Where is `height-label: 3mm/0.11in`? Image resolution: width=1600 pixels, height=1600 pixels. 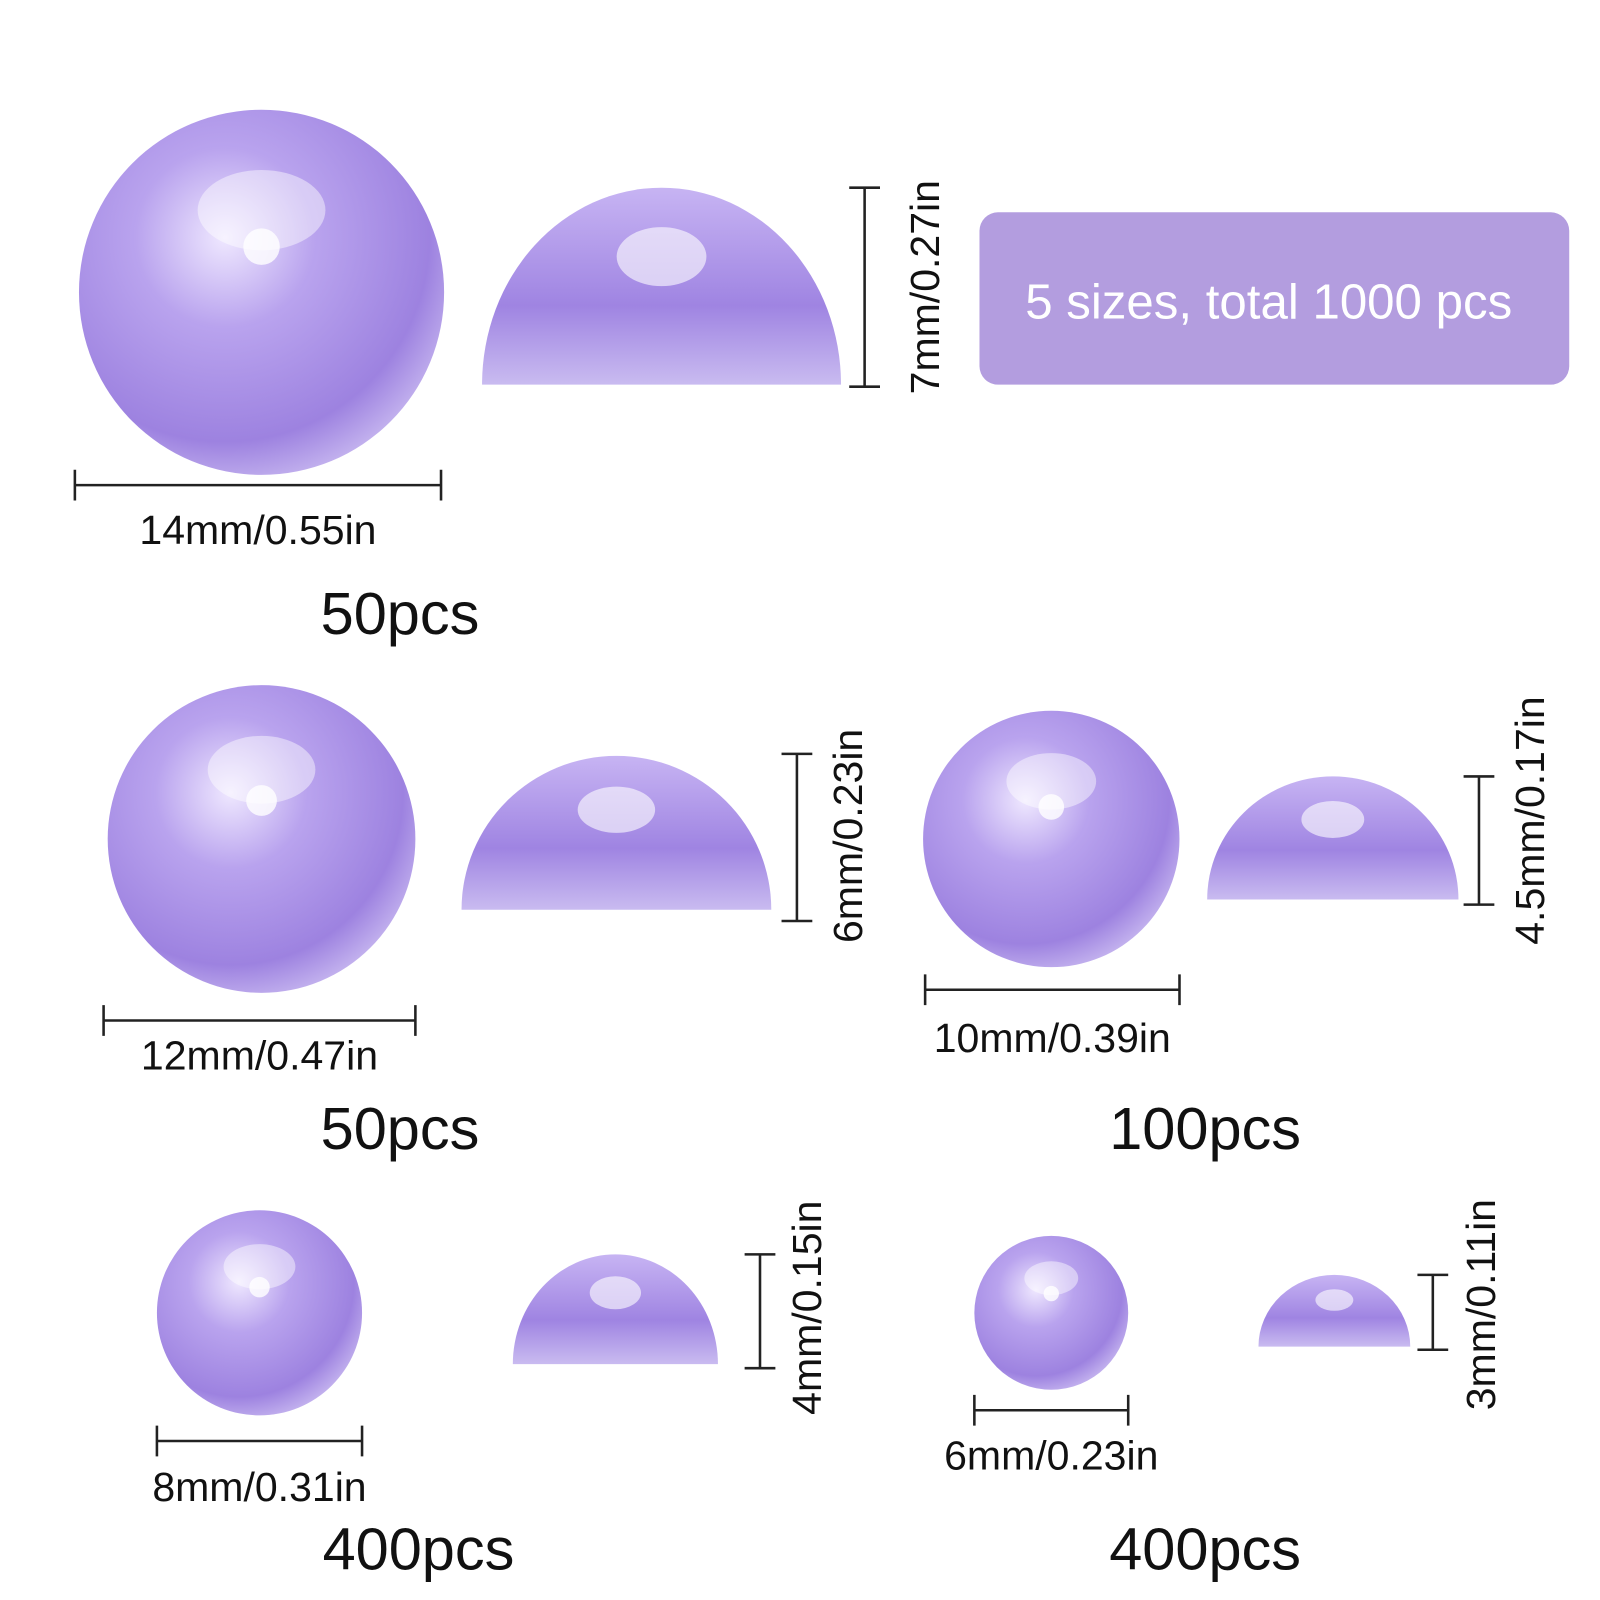 height-label: 3mm/0.11in is located at coordinates (1481, 1304).